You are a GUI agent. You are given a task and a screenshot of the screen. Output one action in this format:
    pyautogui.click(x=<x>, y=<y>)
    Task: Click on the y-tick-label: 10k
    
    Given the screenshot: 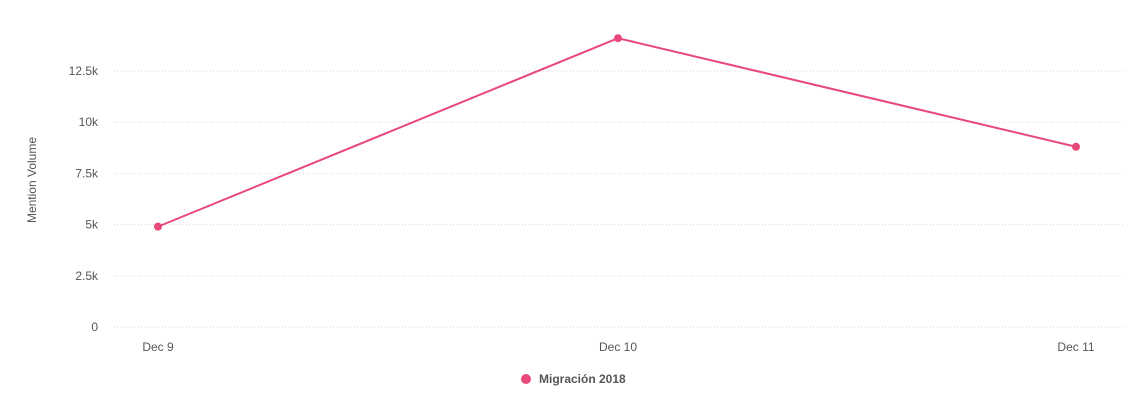 What is the action you would take?
    pyautogui.click(x=89, y=122)
    